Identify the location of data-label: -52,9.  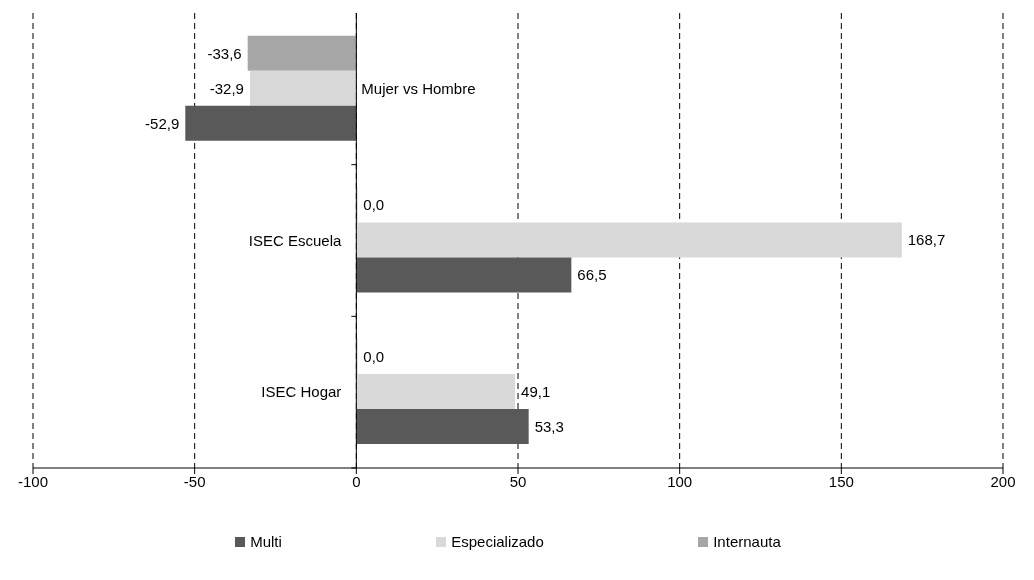
(162, 123).